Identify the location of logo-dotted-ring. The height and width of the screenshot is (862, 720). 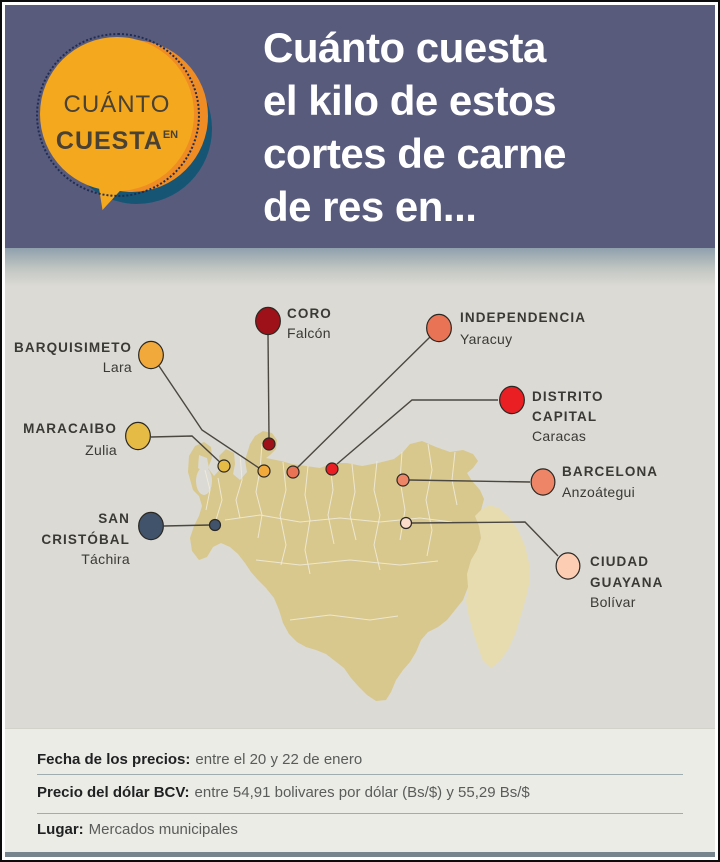
(118, 115).